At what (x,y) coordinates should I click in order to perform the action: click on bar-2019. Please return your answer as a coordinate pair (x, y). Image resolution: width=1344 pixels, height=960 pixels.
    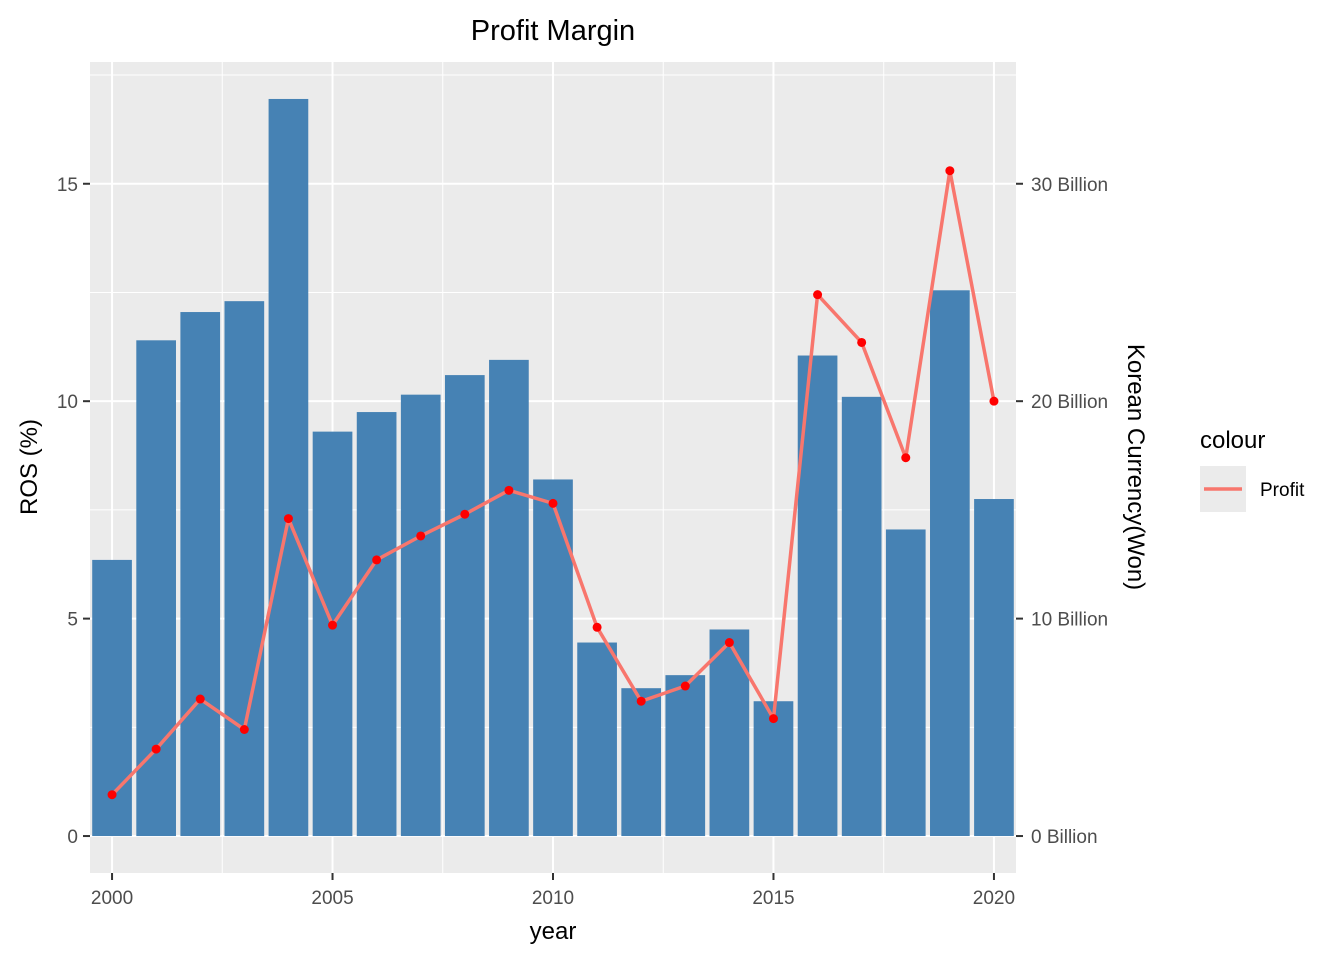
    Looking at the image, I should click on (950, 563).